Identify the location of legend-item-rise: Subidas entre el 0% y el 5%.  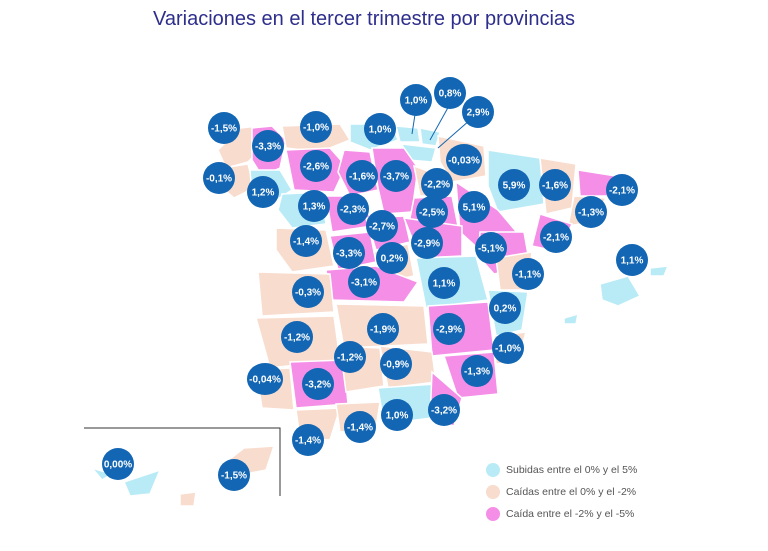
(561, 470).